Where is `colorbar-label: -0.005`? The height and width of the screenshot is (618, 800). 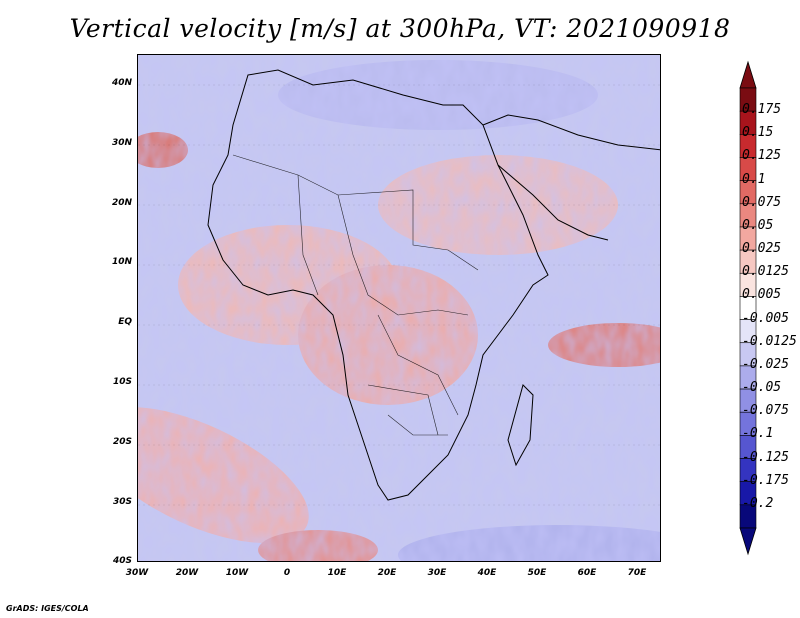
colorbar-label: -0.005 is located at coordinates (765, 318).